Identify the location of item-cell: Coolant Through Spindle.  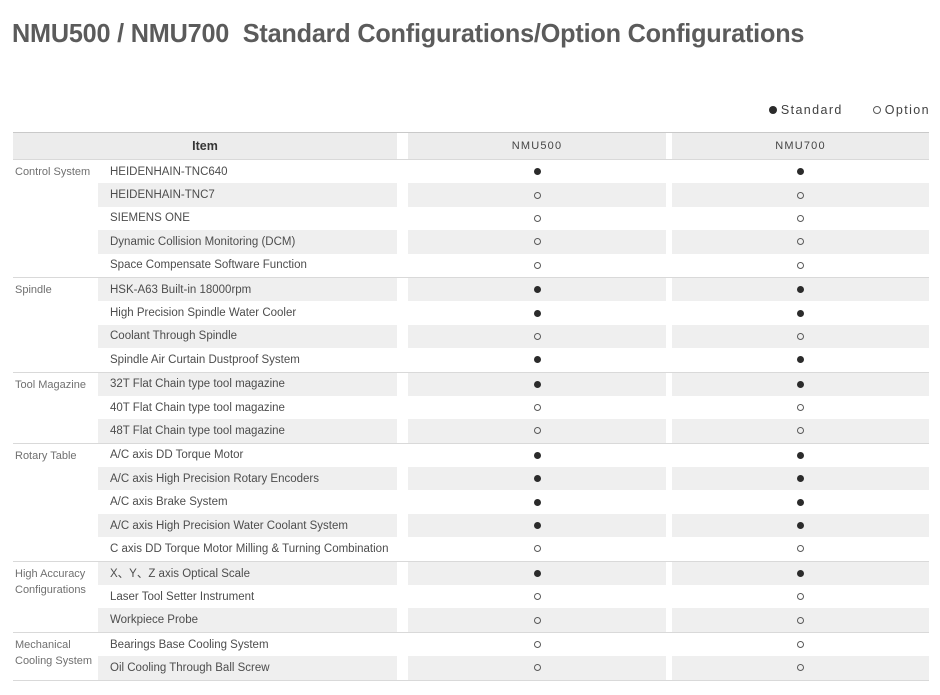
(247, 336).